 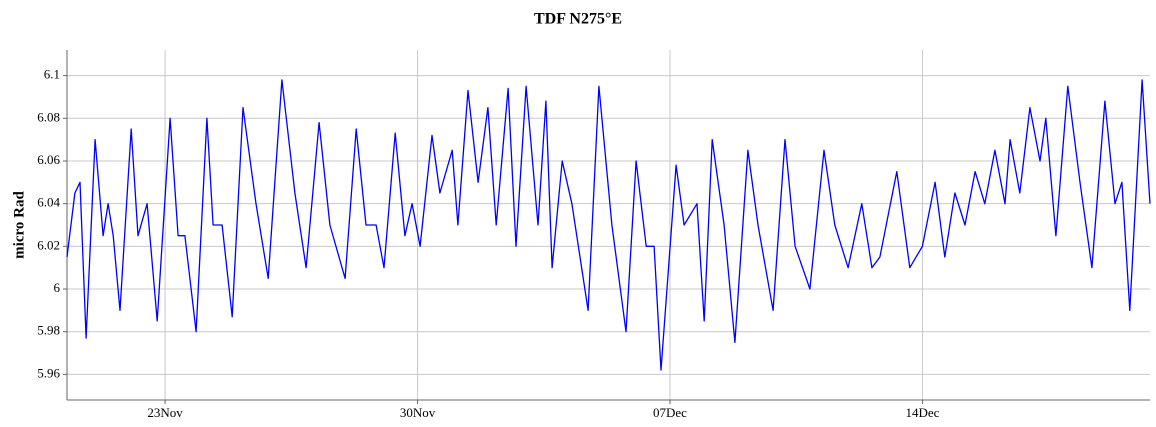 I want to click on y-tick-label: 6.06, so click(x=48, y=159).